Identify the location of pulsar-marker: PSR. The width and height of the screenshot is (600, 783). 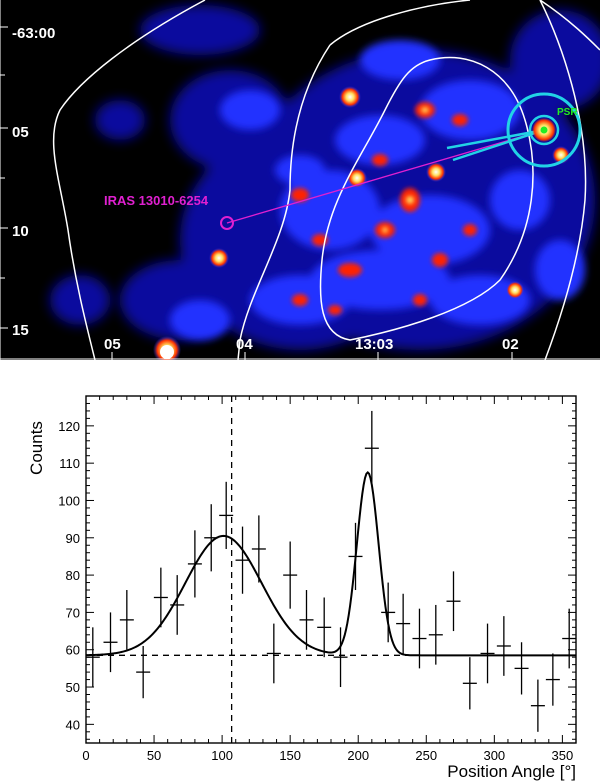
(514, 130).